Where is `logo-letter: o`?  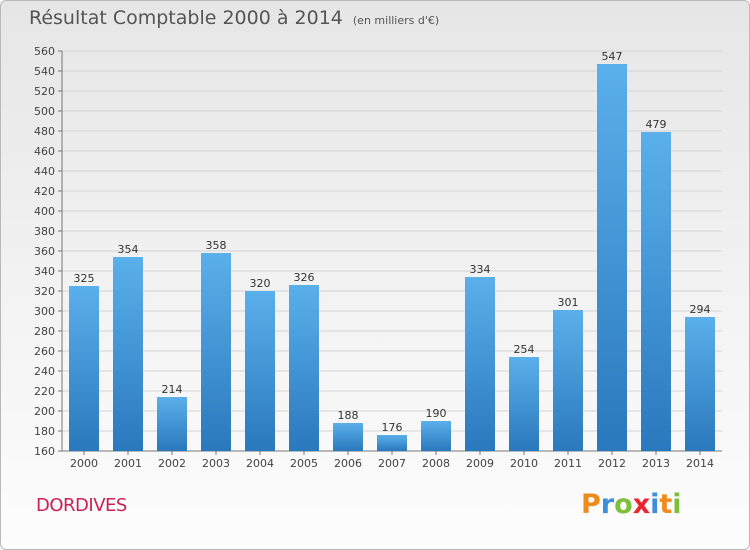
logo-letter: o is located at coordinates (623, 504).